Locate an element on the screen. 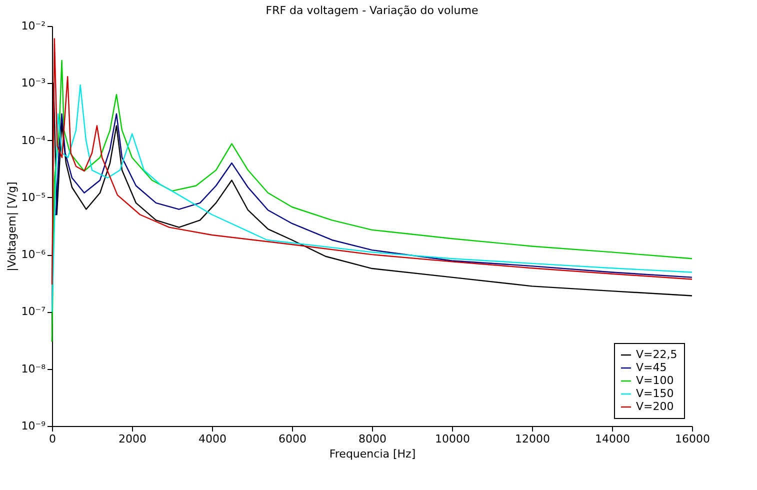 This screenshot has width=757, height=490. legend-label: V=22,5 is located at coordinates (657, 354).